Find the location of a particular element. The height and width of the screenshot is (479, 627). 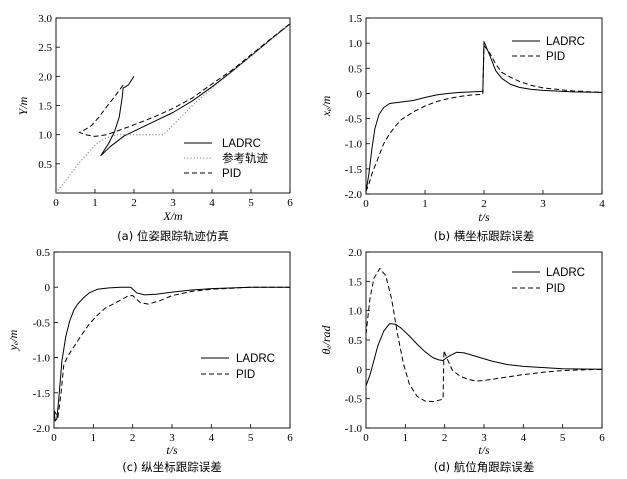

y-axis-label: θₑ/rad is located at coordinates (326, 339).